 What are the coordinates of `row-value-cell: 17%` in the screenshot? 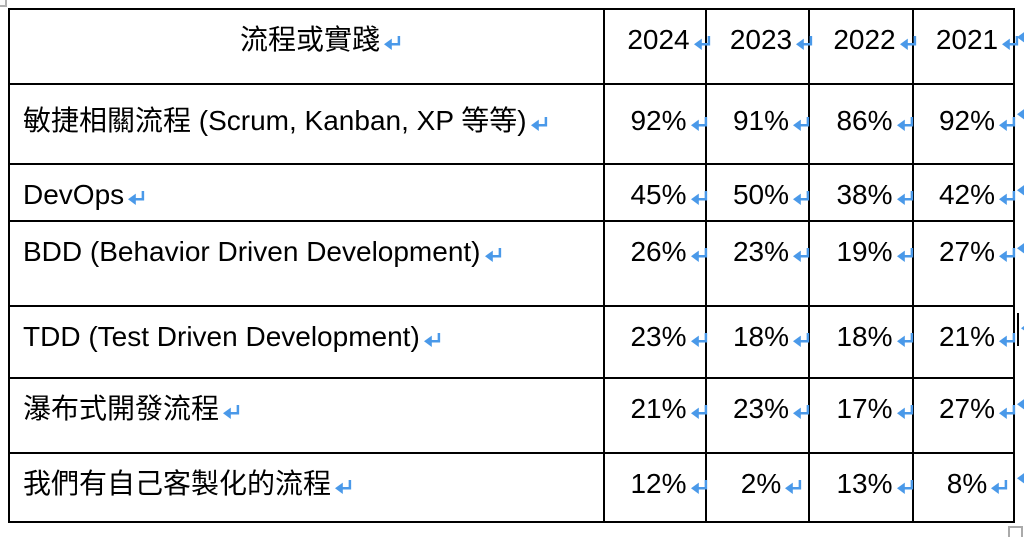 It's located at (861, 415).